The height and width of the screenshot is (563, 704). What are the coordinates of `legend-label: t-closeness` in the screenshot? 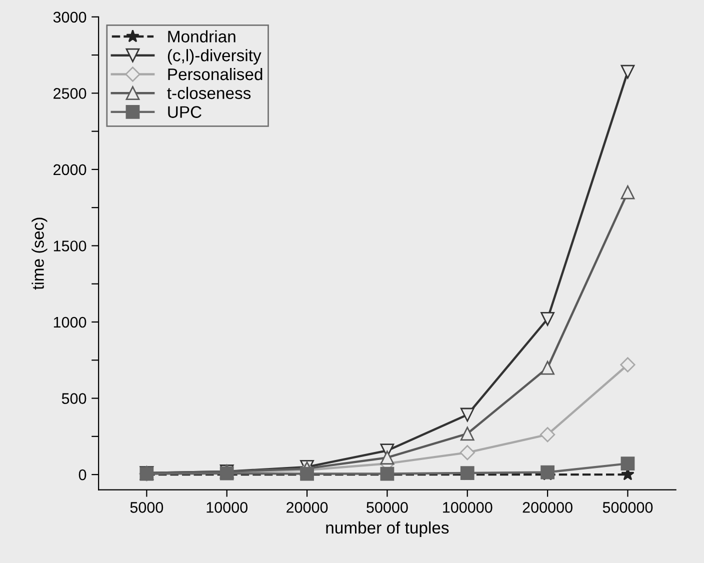 It's located at (209, 93).